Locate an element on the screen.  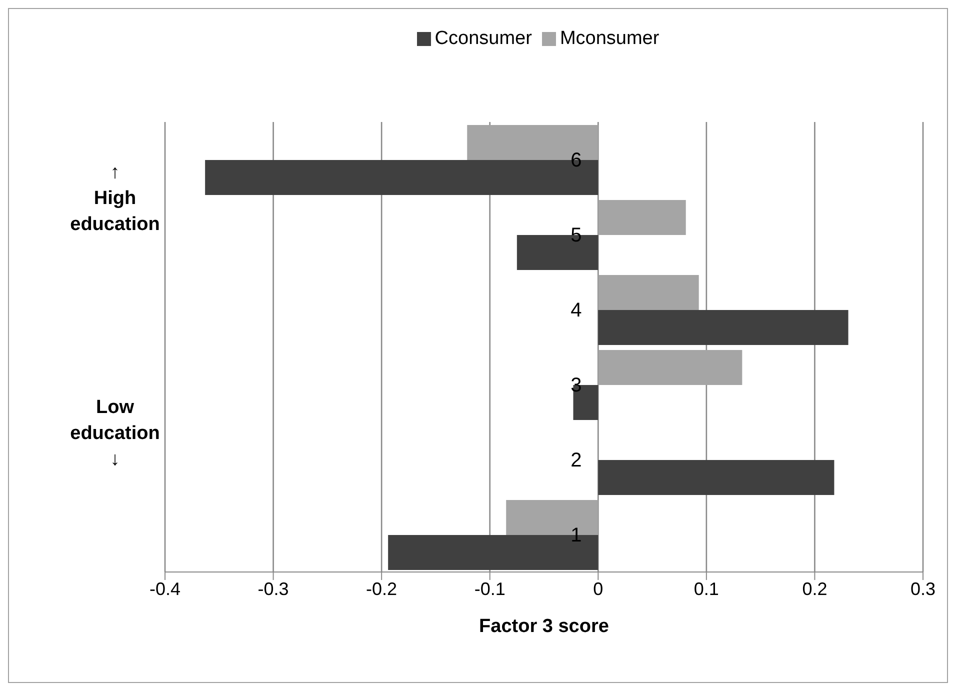
x-tick-label: 0.3 is located at coordinates (923, 588).